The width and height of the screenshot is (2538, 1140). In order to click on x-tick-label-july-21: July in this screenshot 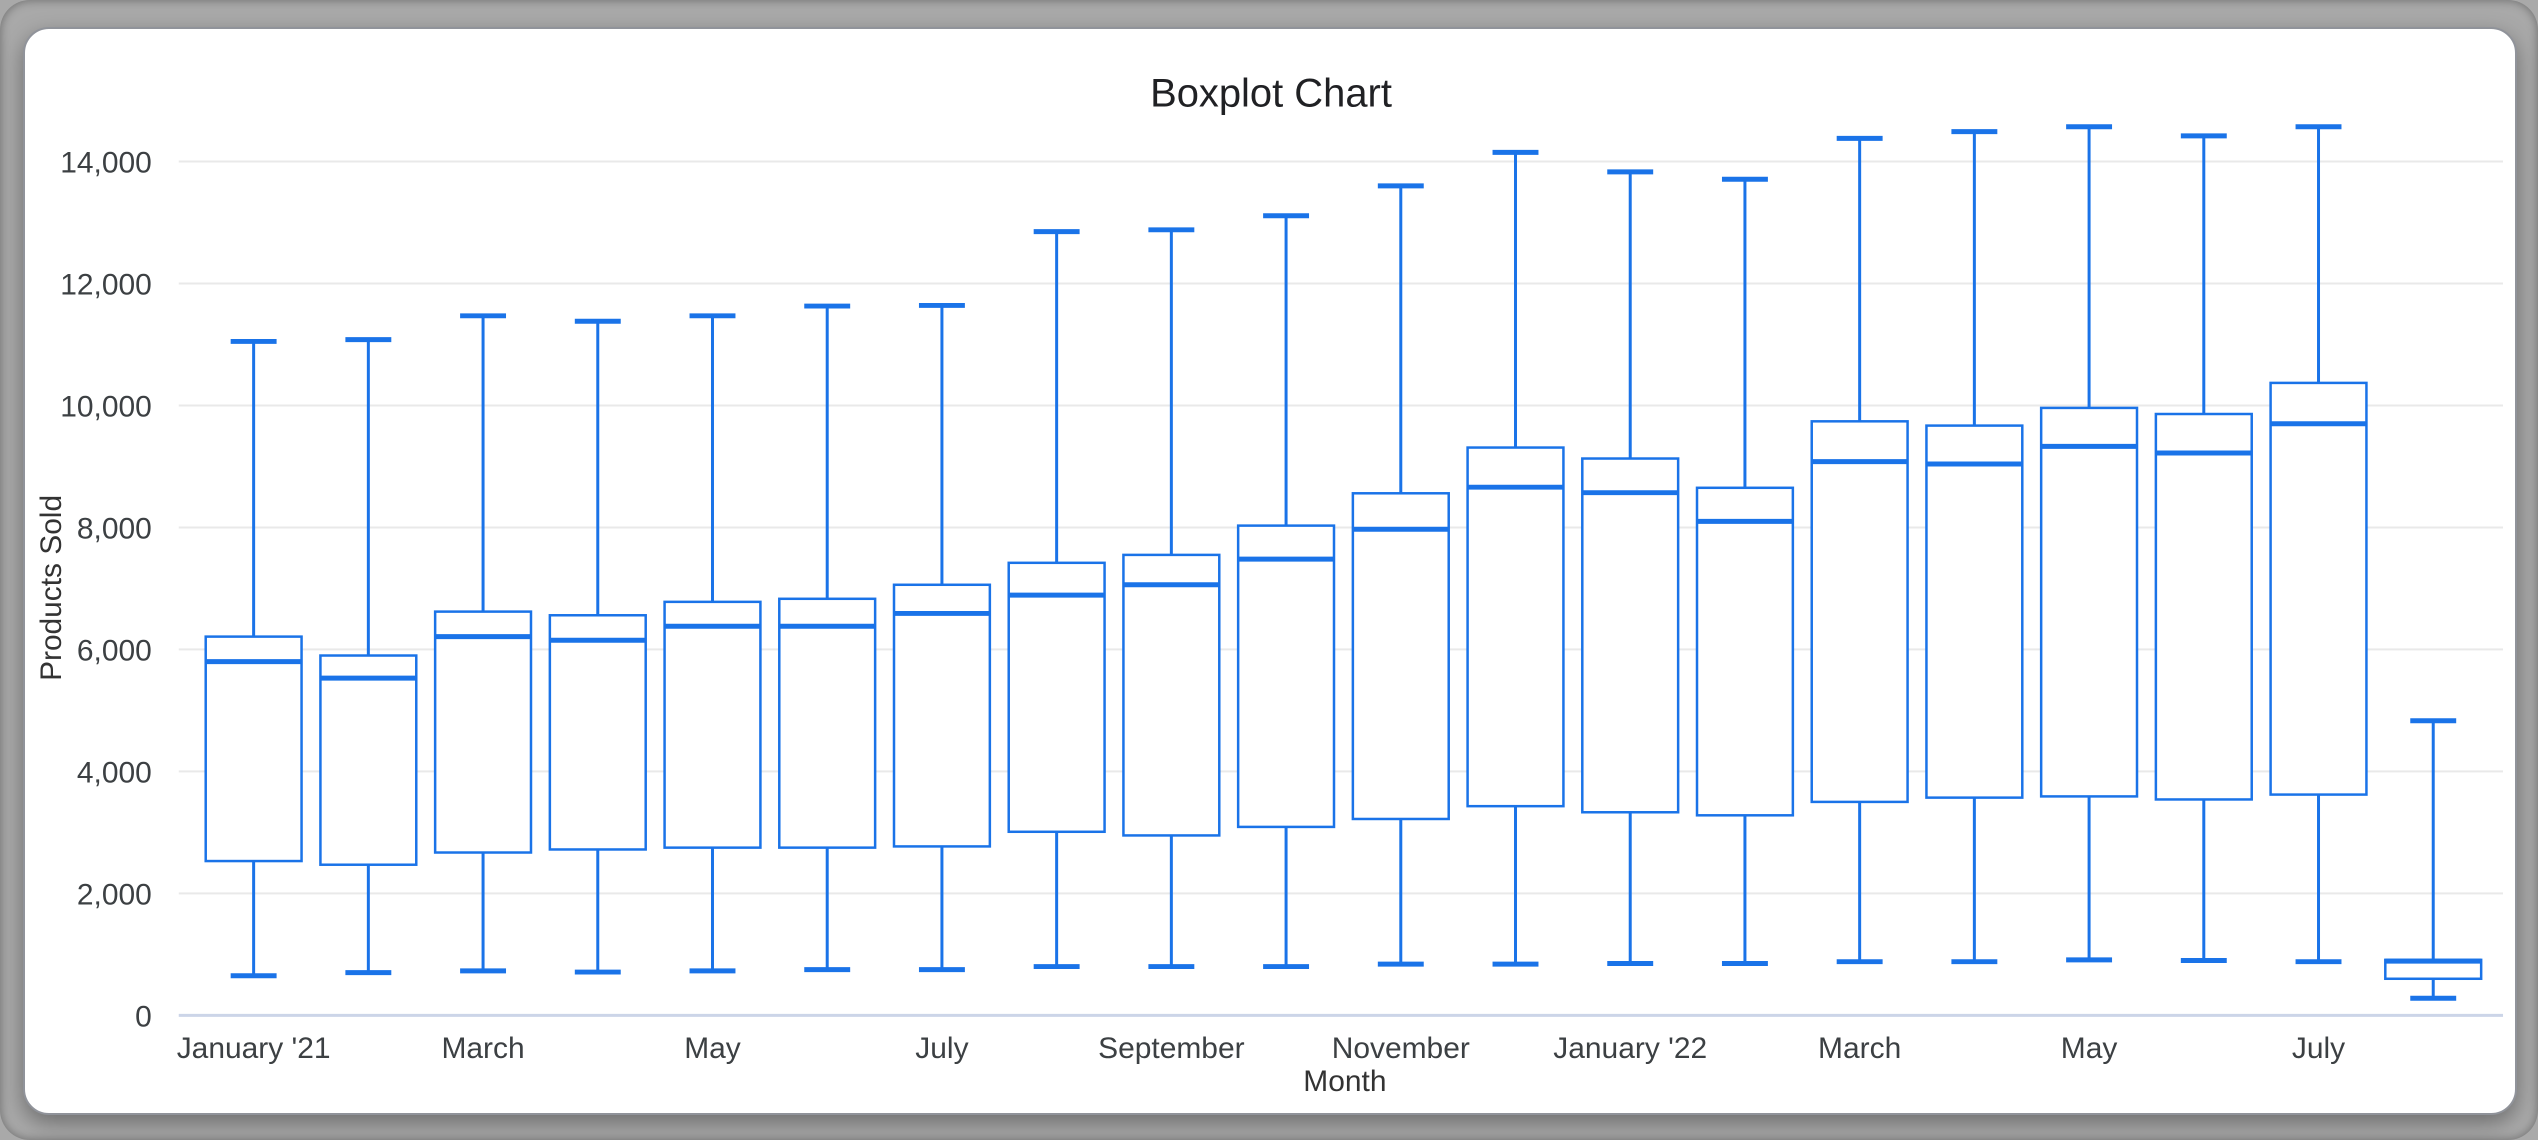, I will do `click(941, 1048)`.